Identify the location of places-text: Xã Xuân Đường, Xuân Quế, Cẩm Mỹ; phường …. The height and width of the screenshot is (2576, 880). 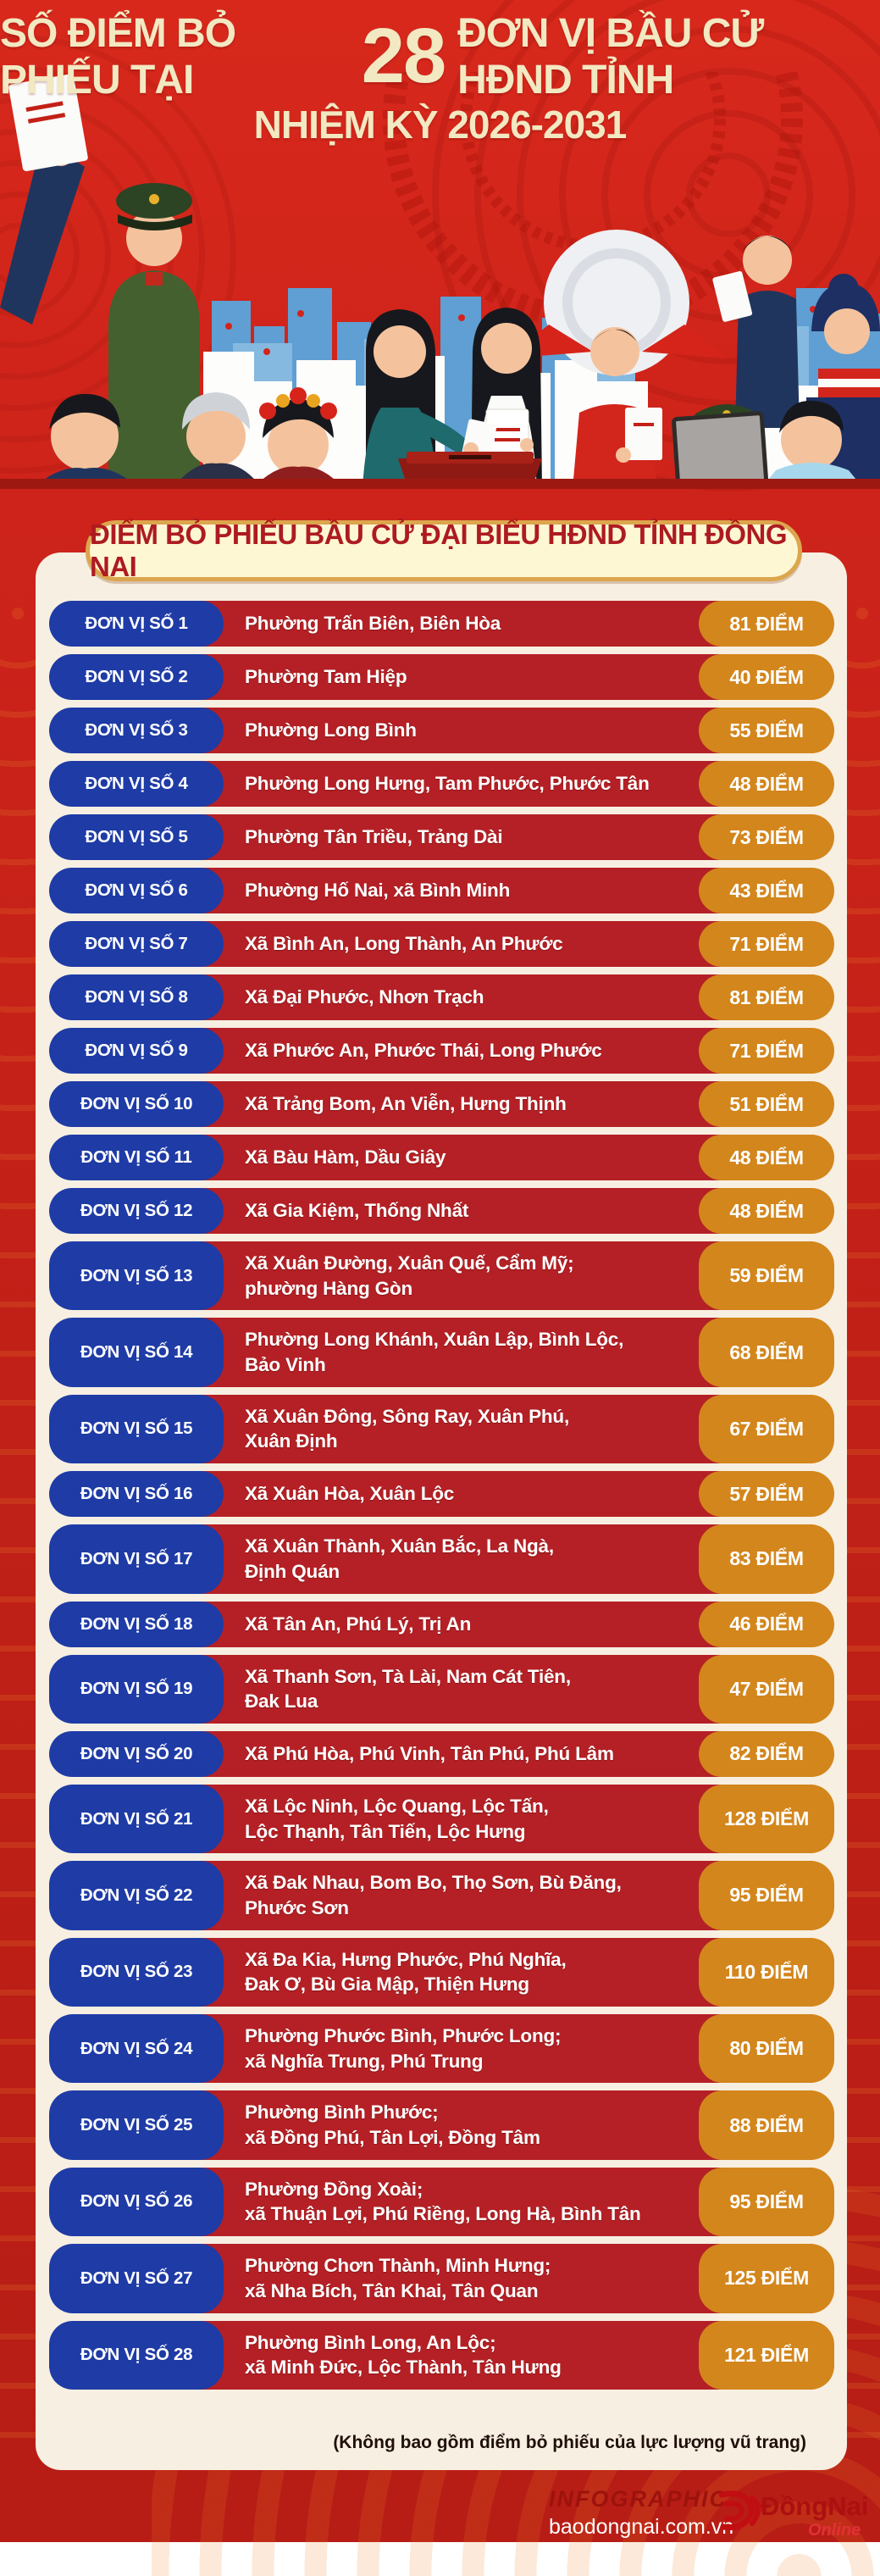
(409, 1275).